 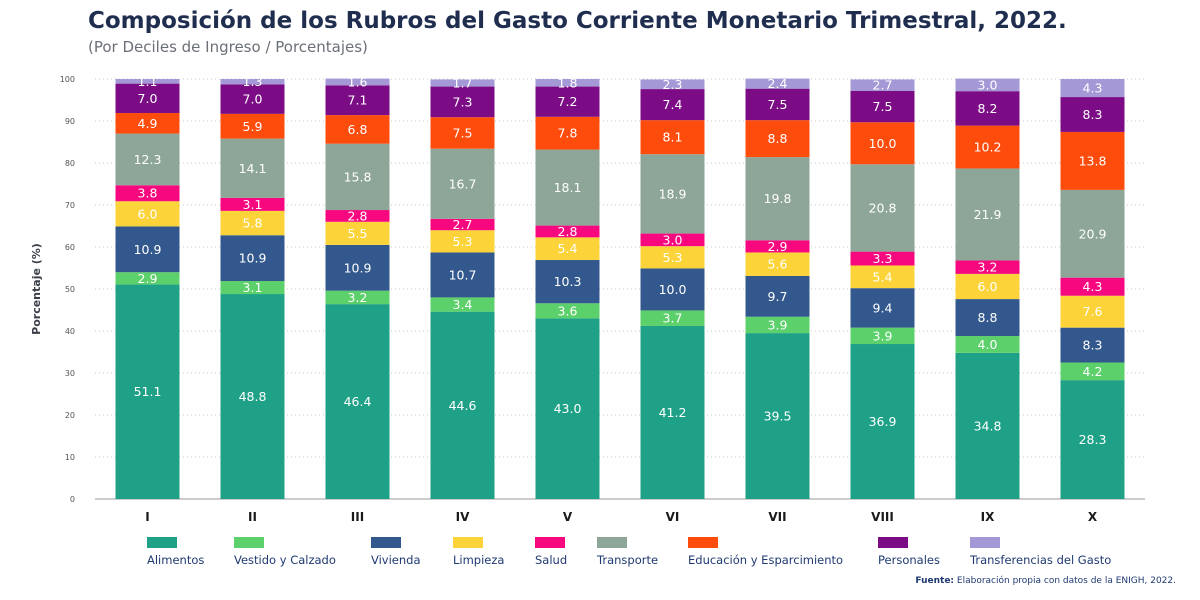 I want to click on data-label: 5.6, so click(x=778, y=264).